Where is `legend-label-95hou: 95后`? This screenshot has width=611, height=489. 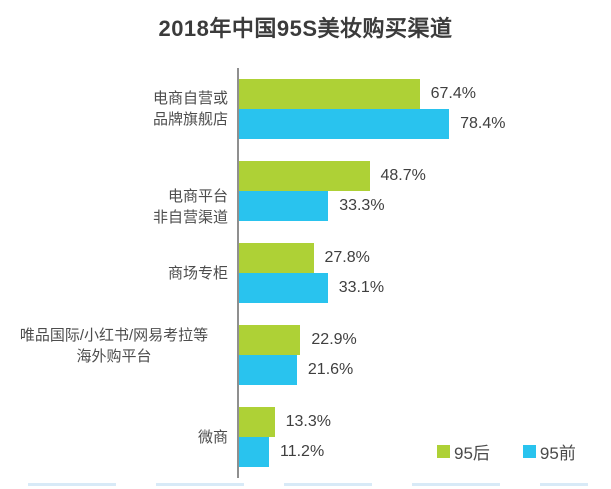
legend-label-95hou: 95后 is located at coordinates (472, 453).